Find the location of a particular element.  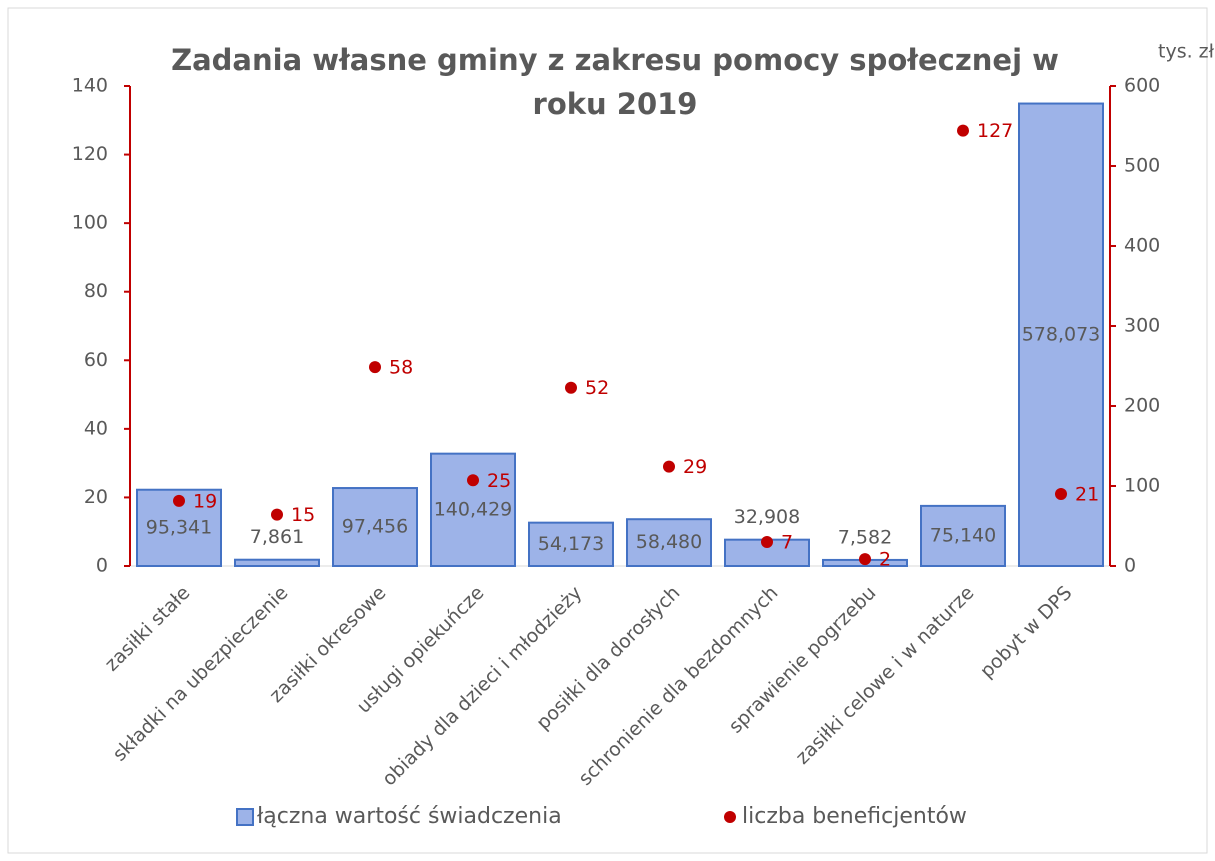

dot-value-label: 25 is located at coordinates (499, 481).